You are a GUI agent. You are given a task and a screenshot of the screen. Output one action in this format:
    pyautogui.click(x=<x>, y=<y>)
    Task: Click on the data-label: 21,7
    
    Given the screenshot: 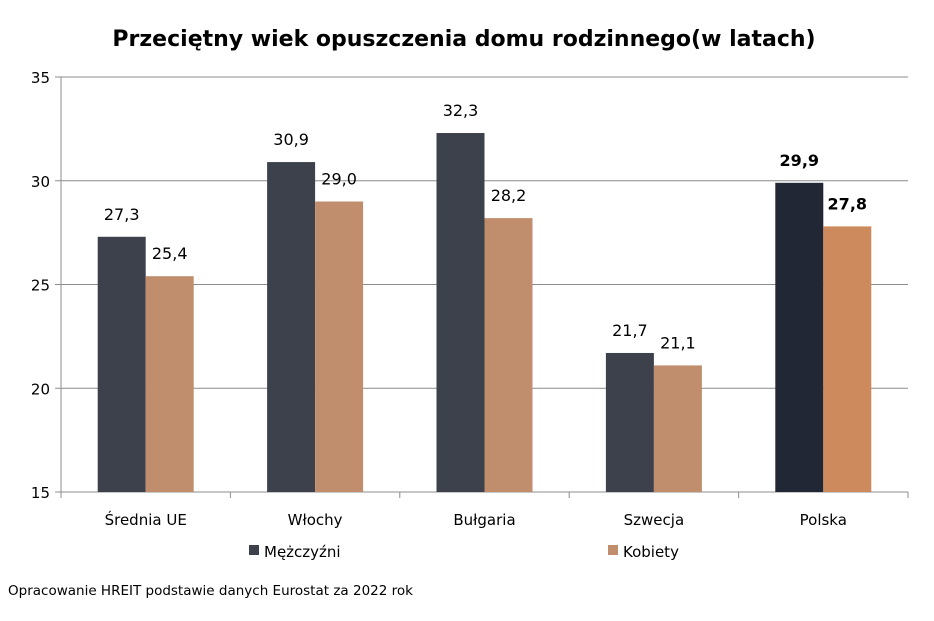 What is the action you would take?
    pyautogui.click(x=630, y=330)
    